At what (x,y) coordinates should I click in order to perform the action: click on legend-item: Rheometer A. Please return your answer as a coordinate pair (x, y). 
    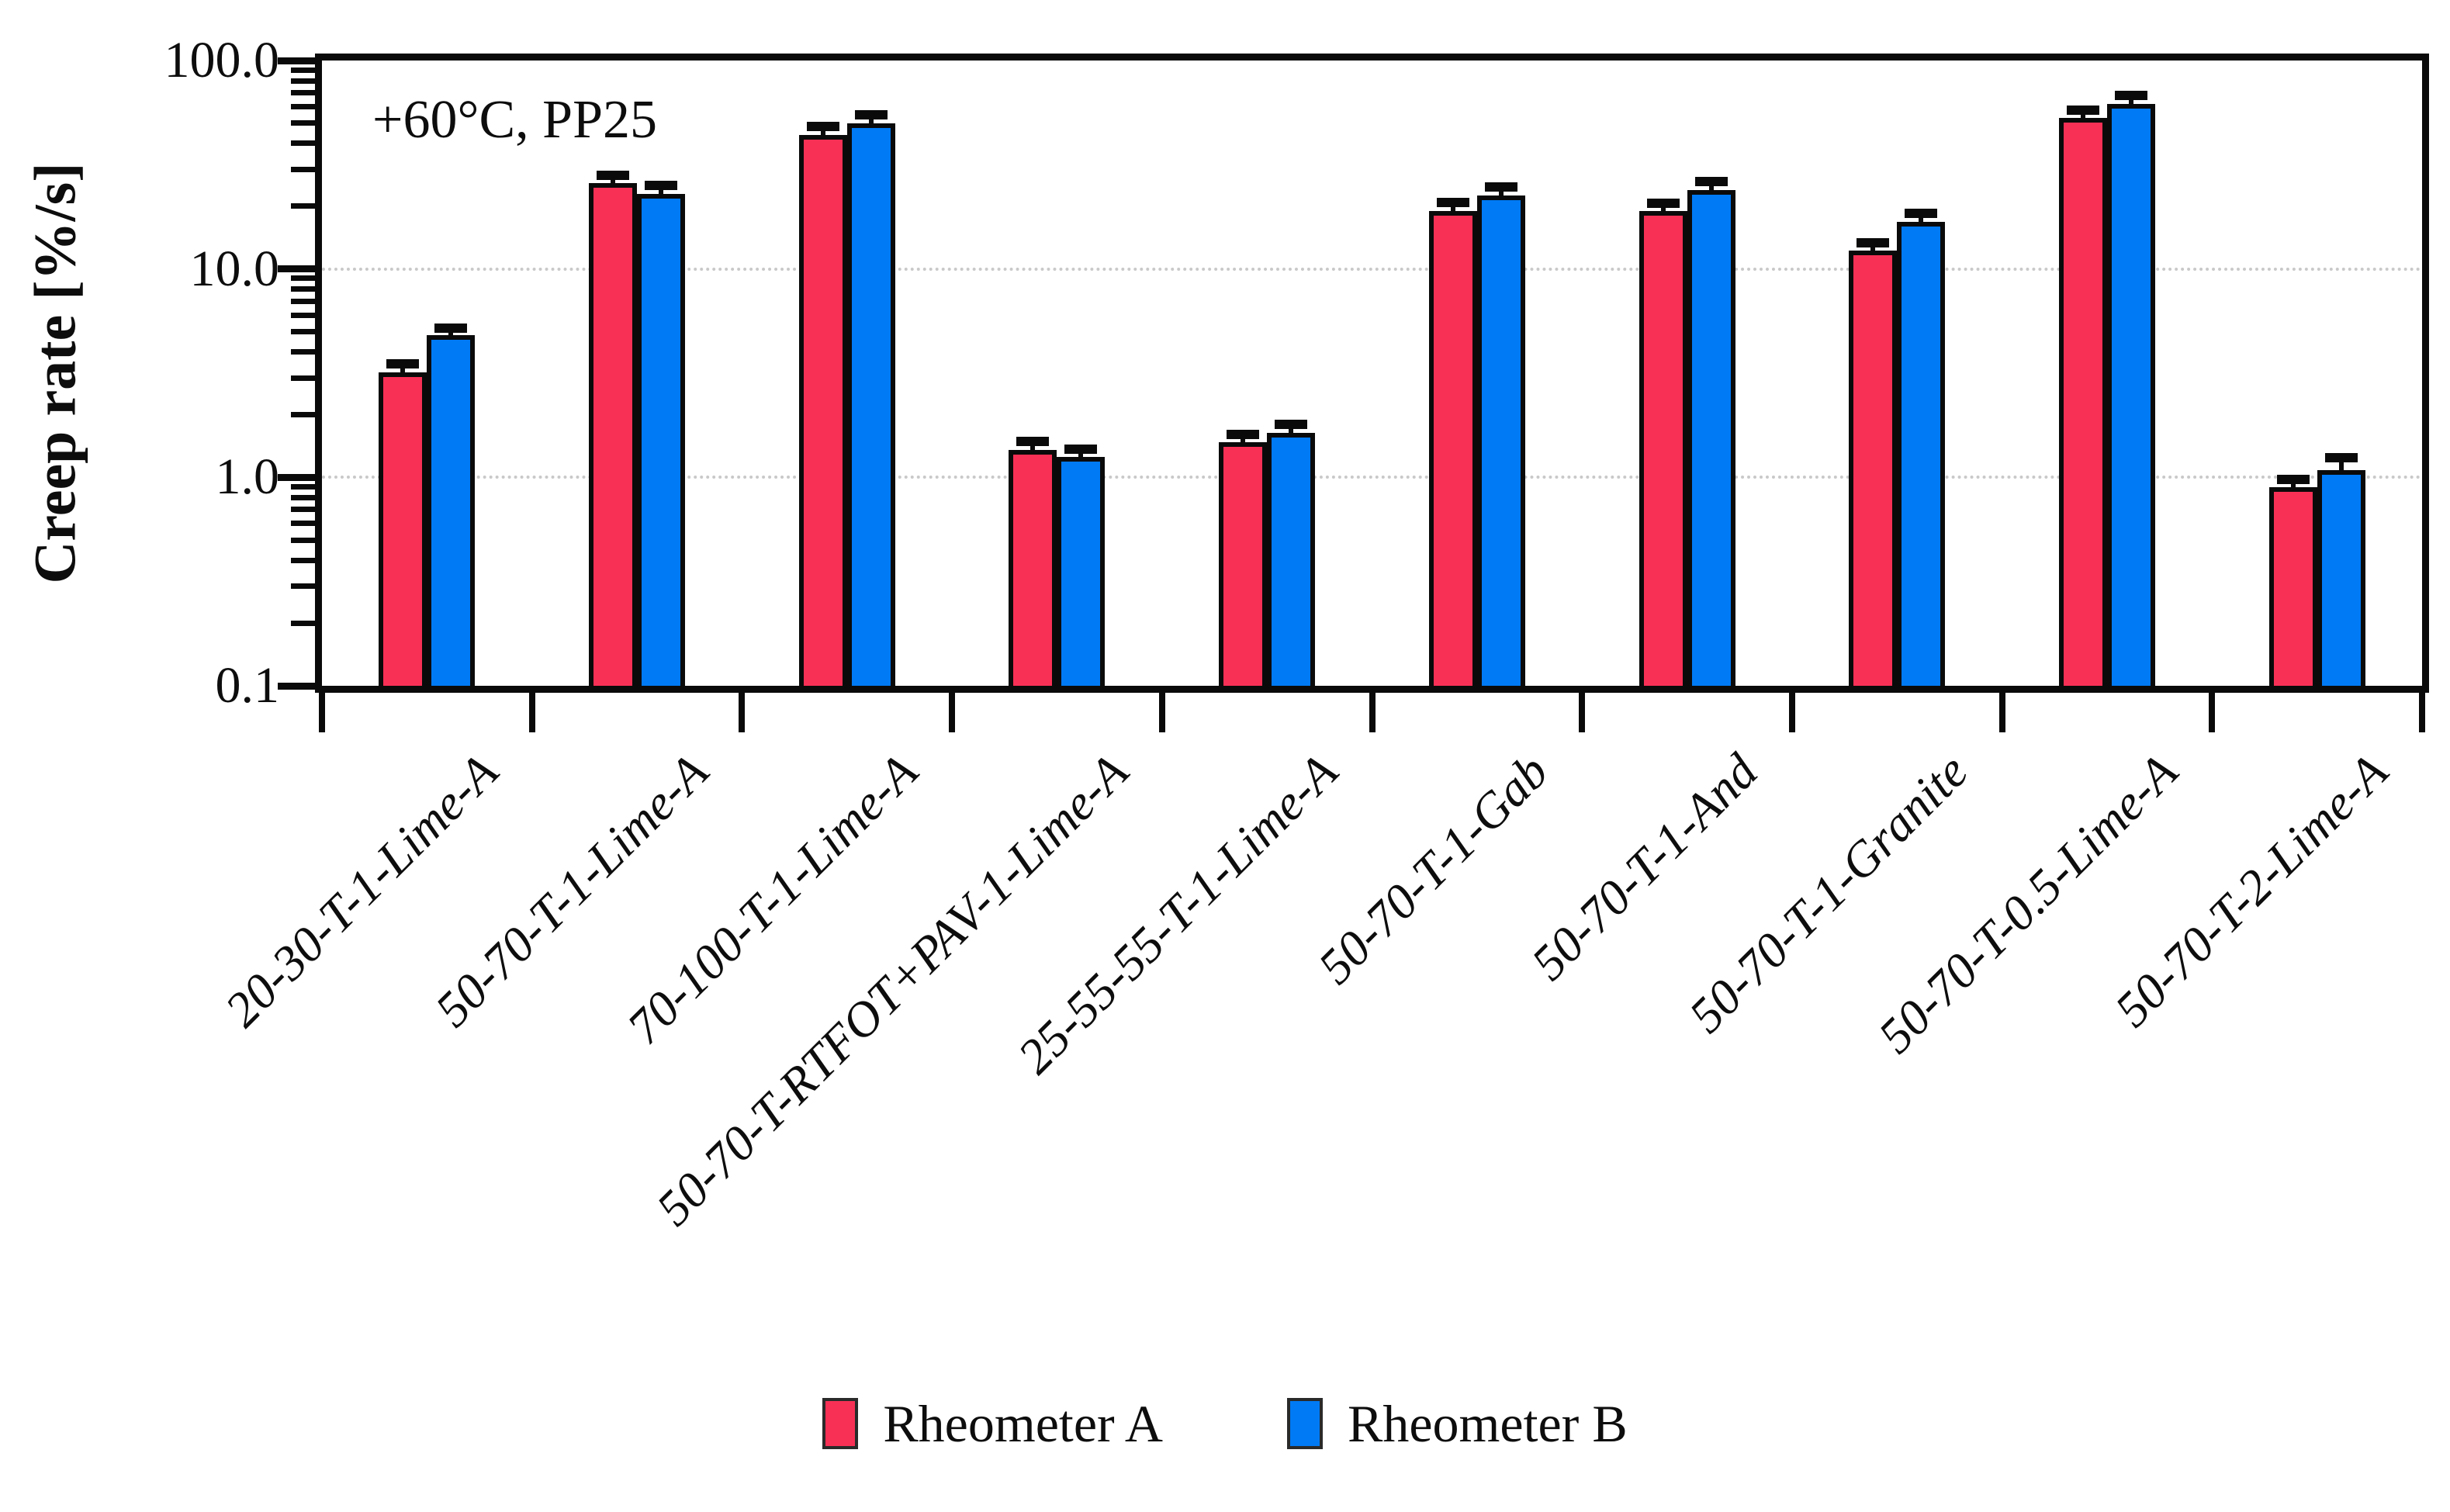
    Looking at the image, I should click on (992, 1423).